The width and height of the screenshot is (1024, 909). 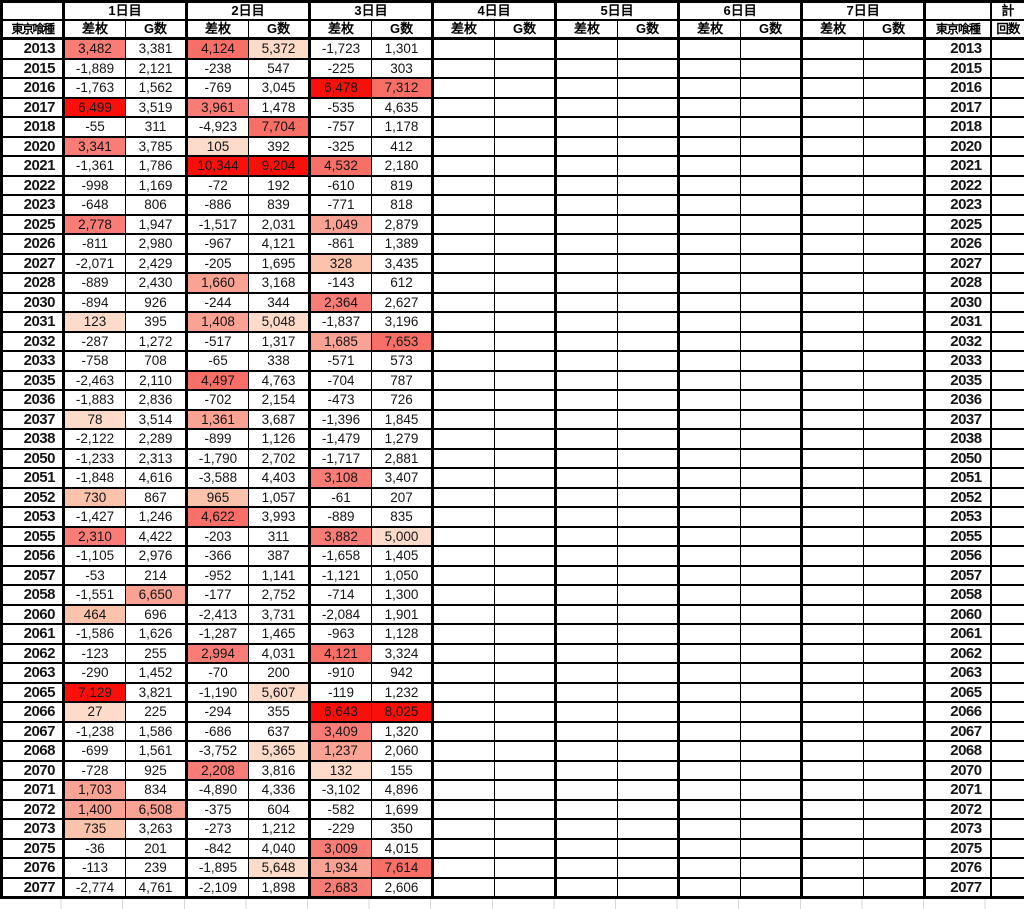 I want to click on diff-cell: -886, so click(x=218, y=205).